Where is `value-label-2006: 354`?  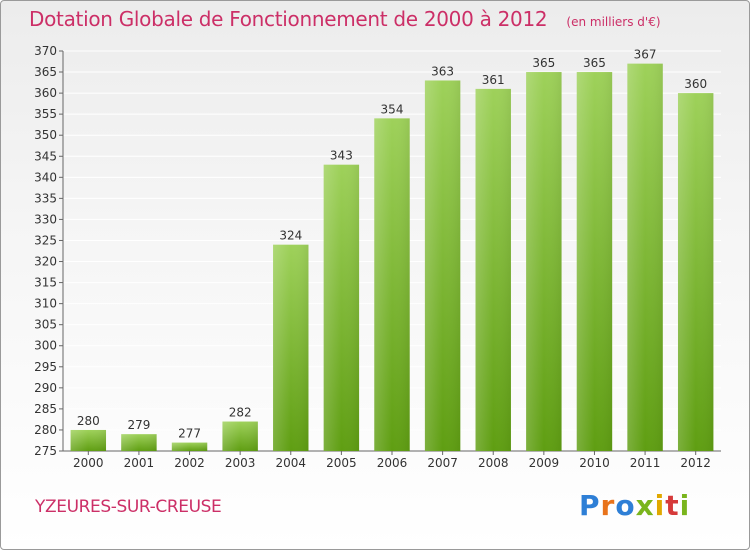 value-label-2006: 354 is located at coordinates (392, 109).